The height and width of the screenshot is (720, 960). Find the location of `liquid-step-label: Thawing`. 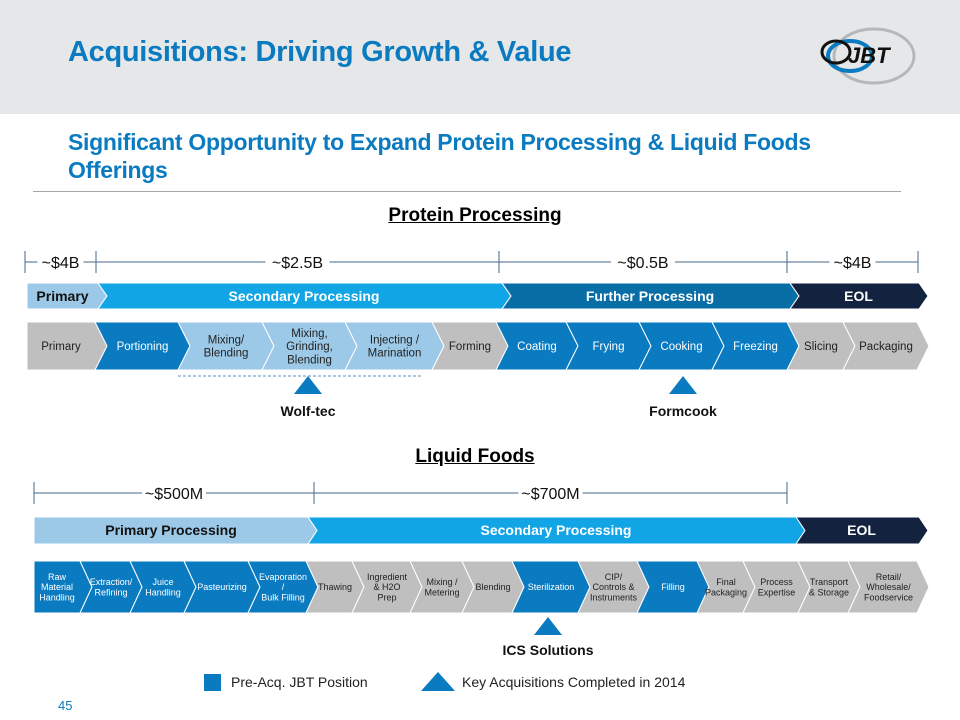

liquid-step-label: Thawing is located at coordinates (335, 587).